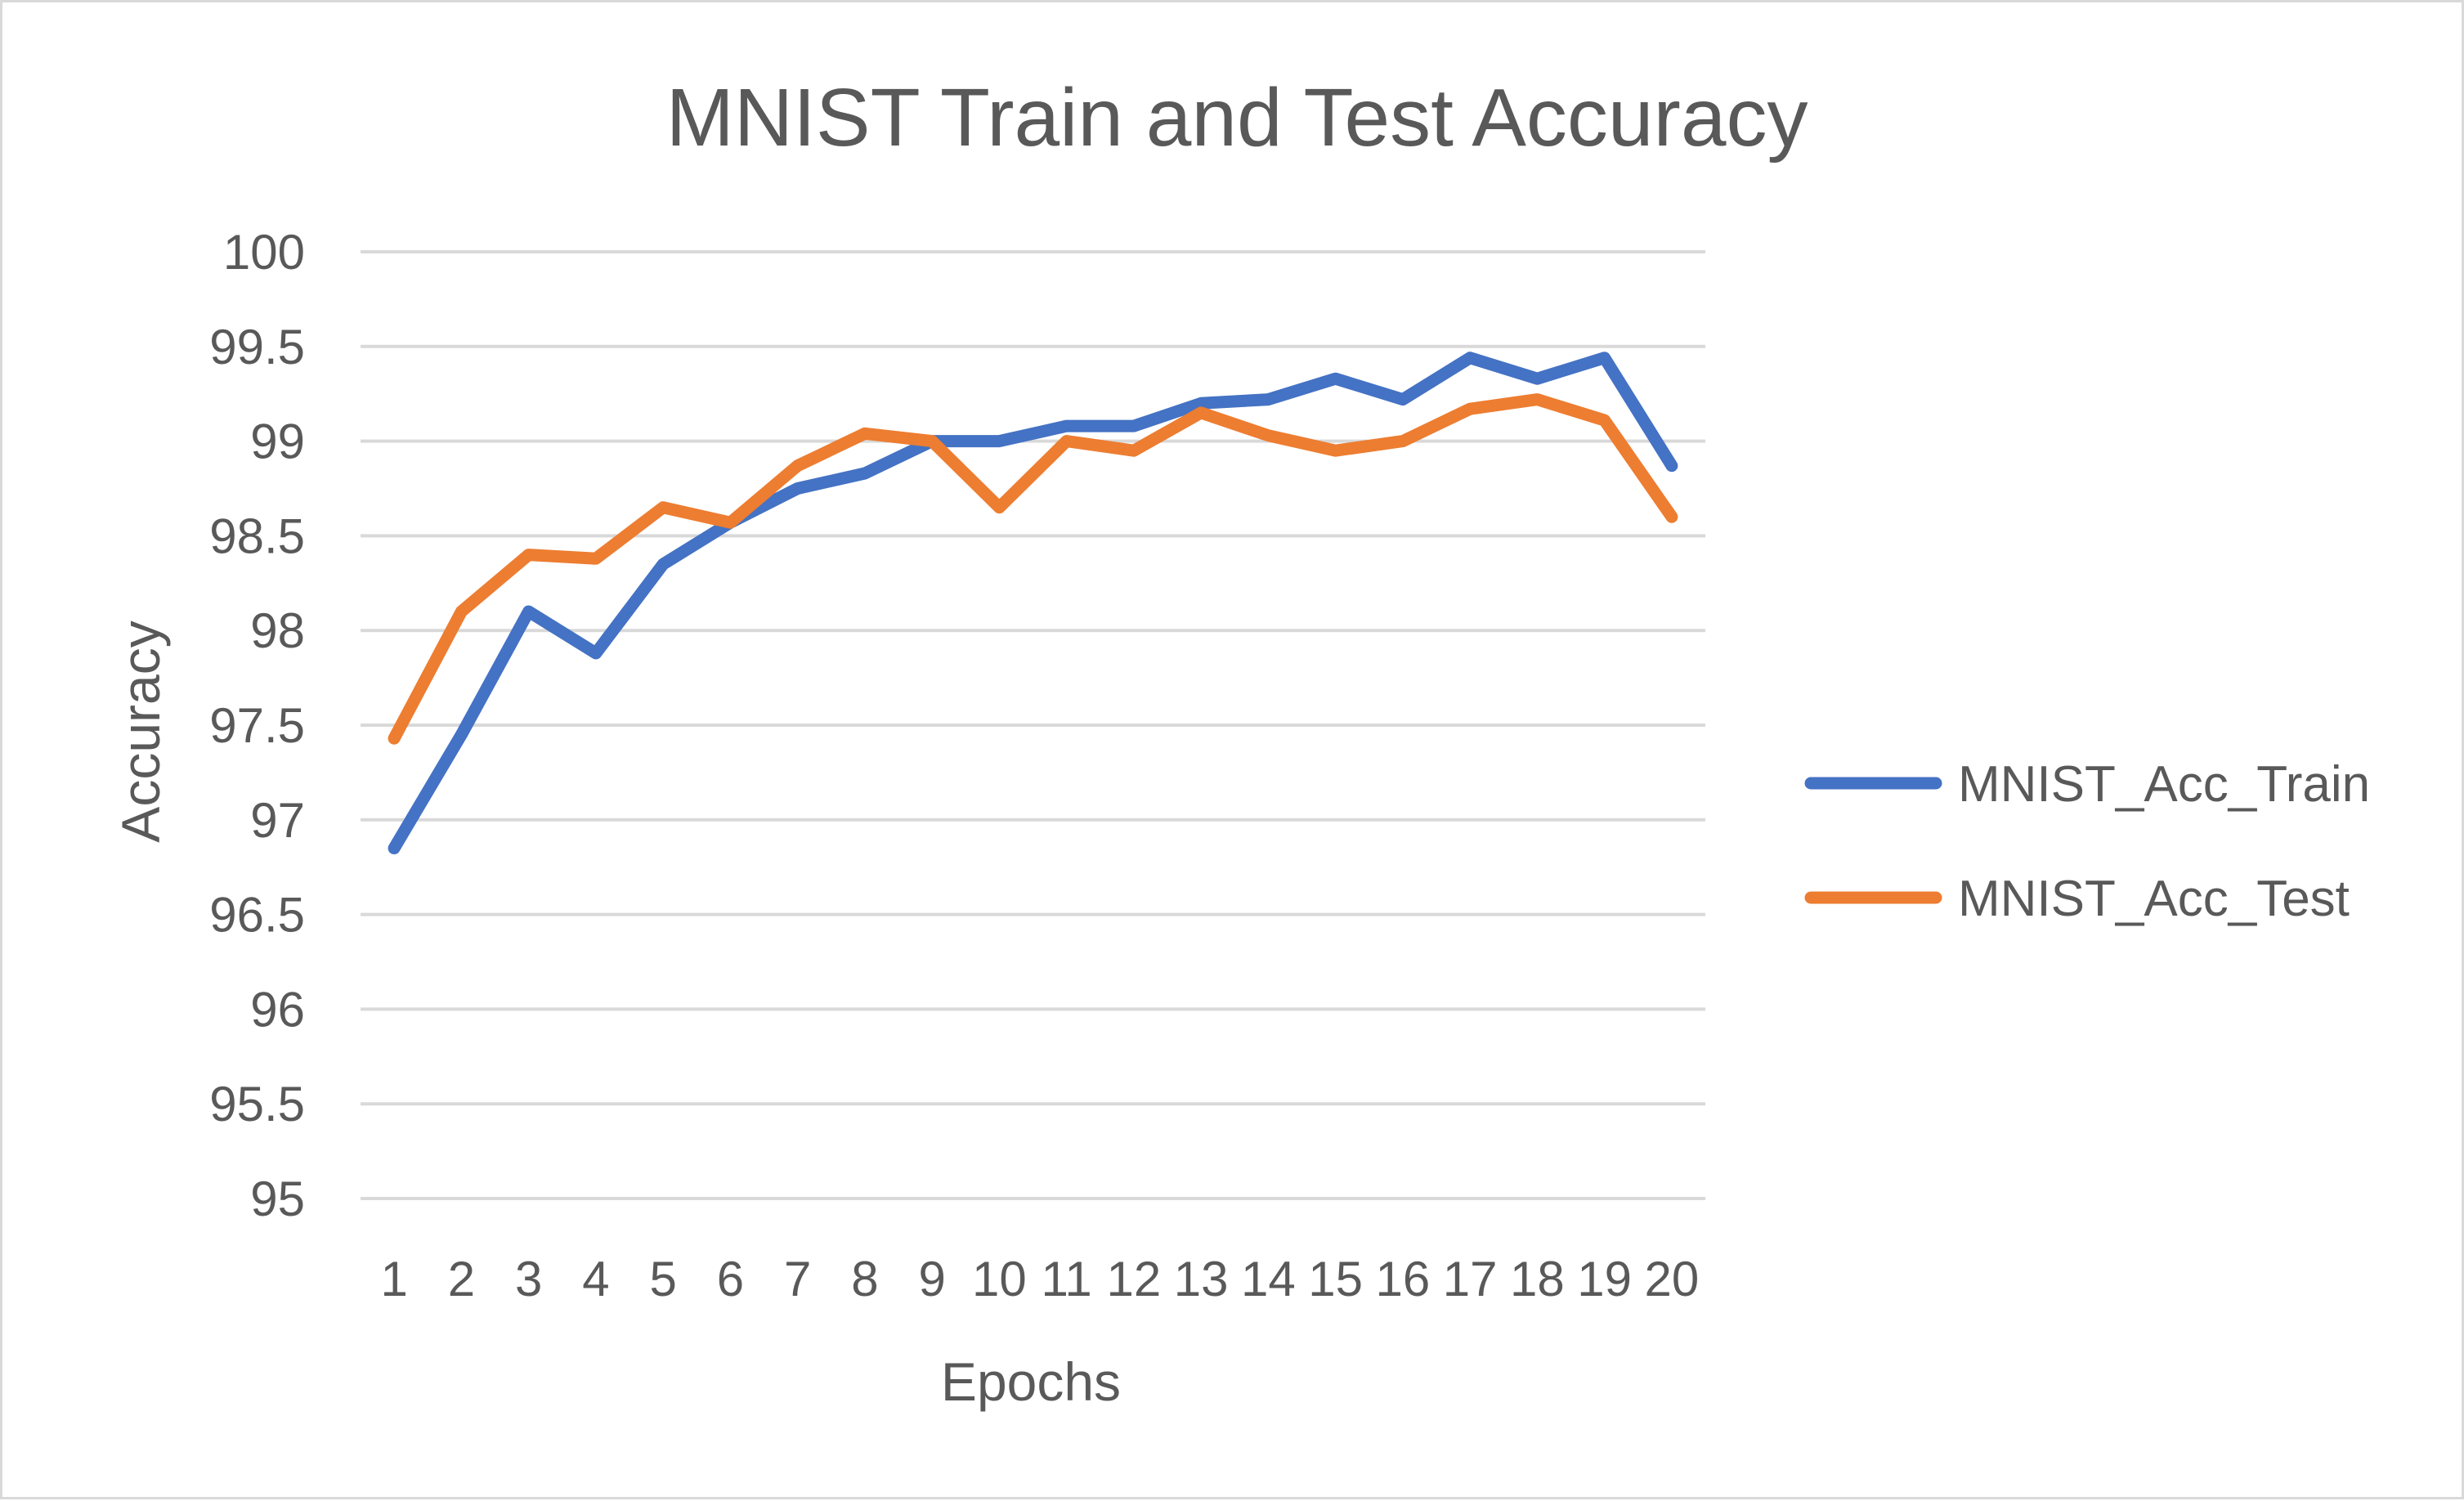 This screenshot has height=1501, width=2464. I want to click on x-tick-label: 8, so click(864, 1279).